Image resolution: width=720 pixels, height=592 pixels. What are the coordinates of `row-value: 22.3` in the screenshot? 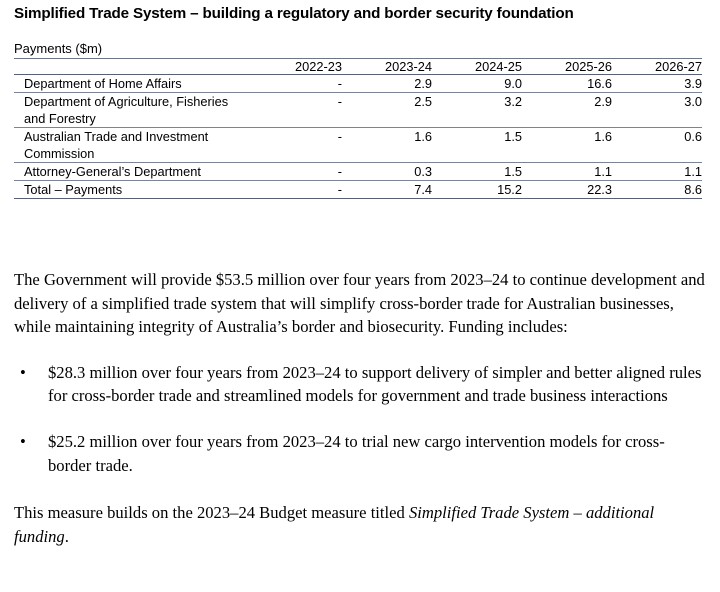 It's located at (599, 189).